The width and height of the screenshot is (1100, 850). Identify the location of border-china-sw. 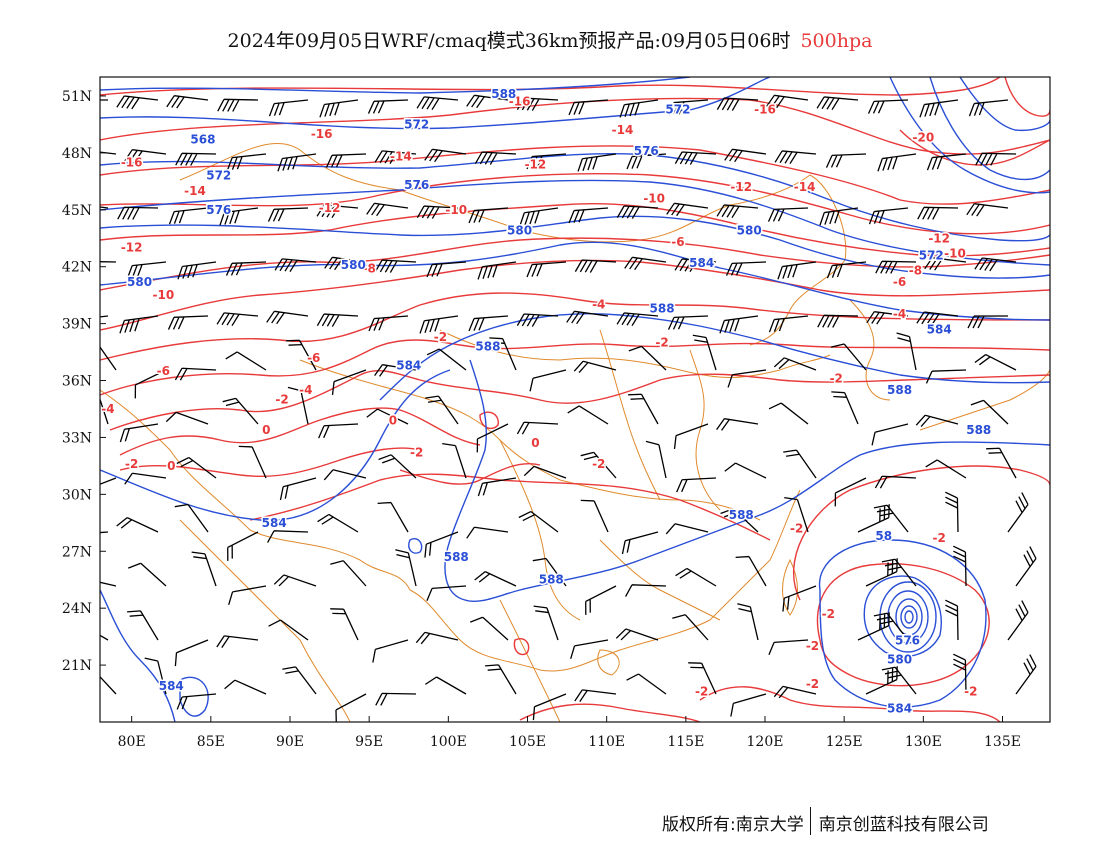
(605, 580).